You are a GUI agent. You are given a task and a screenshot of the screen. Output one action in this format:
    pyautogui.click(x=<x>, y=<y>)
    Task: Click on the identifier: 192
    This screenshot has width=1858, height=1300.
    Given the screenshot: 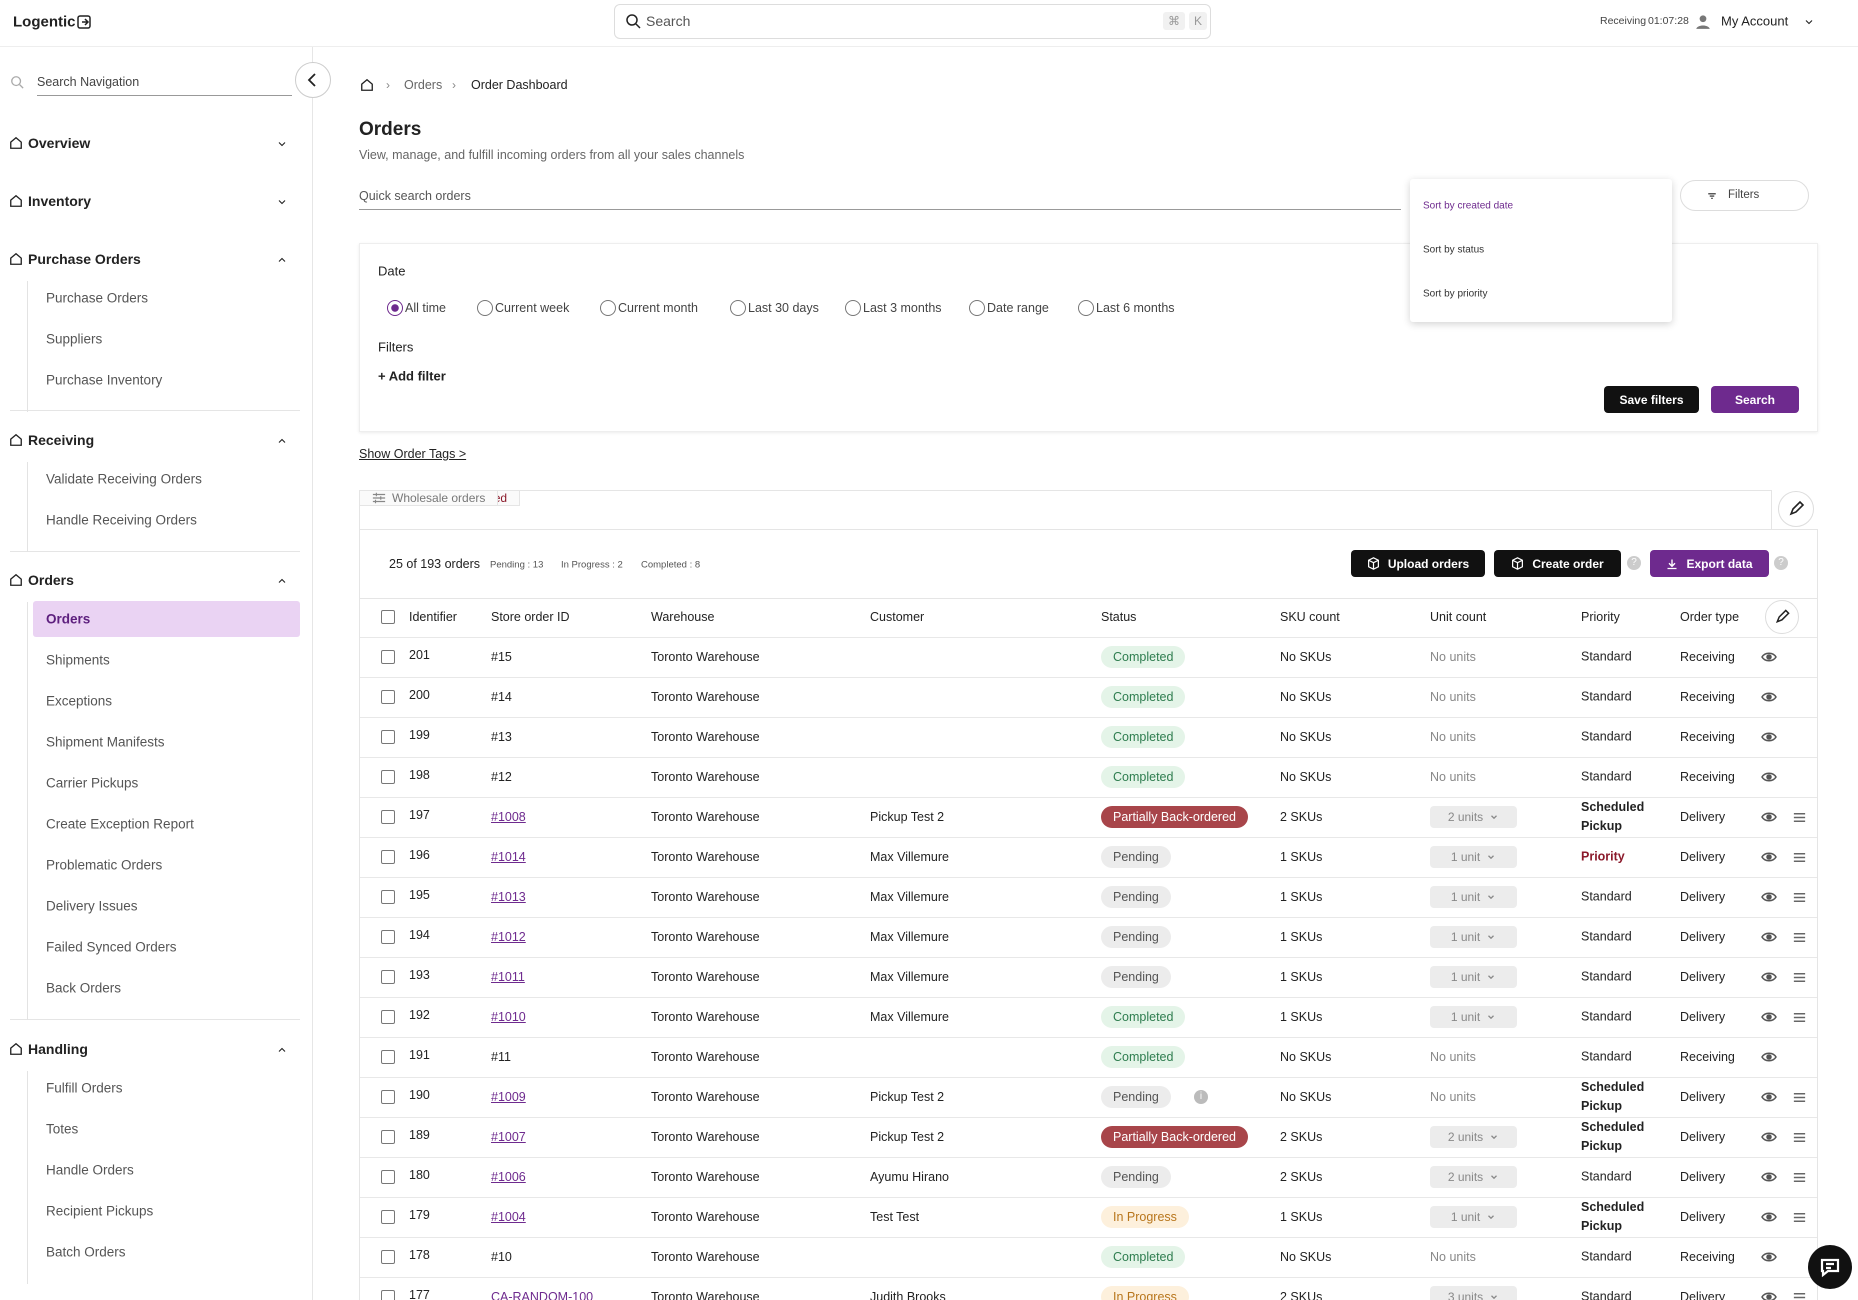 What is the action you would take?
    pyautogui.click(x=419, y=1015)
    